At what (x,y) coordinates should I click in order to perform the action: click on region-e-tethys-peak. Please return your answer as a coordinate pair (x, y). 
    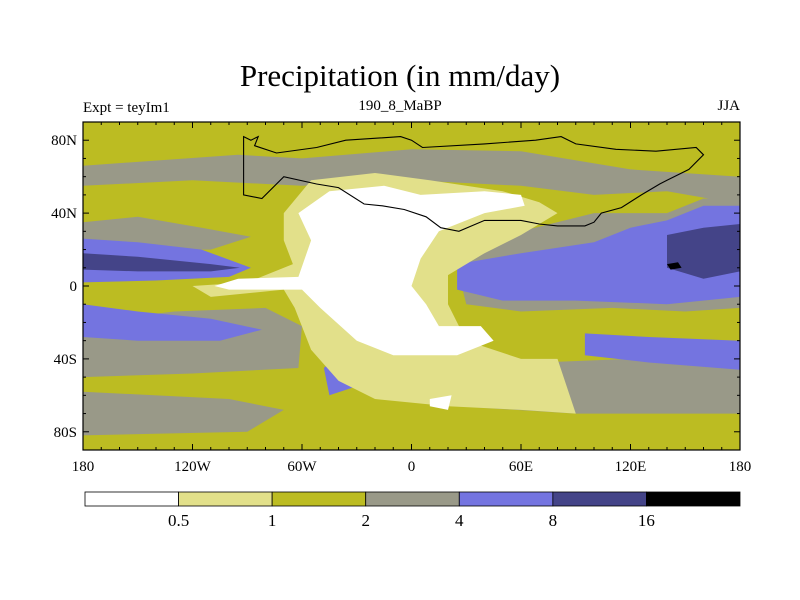
    Looking at the image, I should click on (674, 266).